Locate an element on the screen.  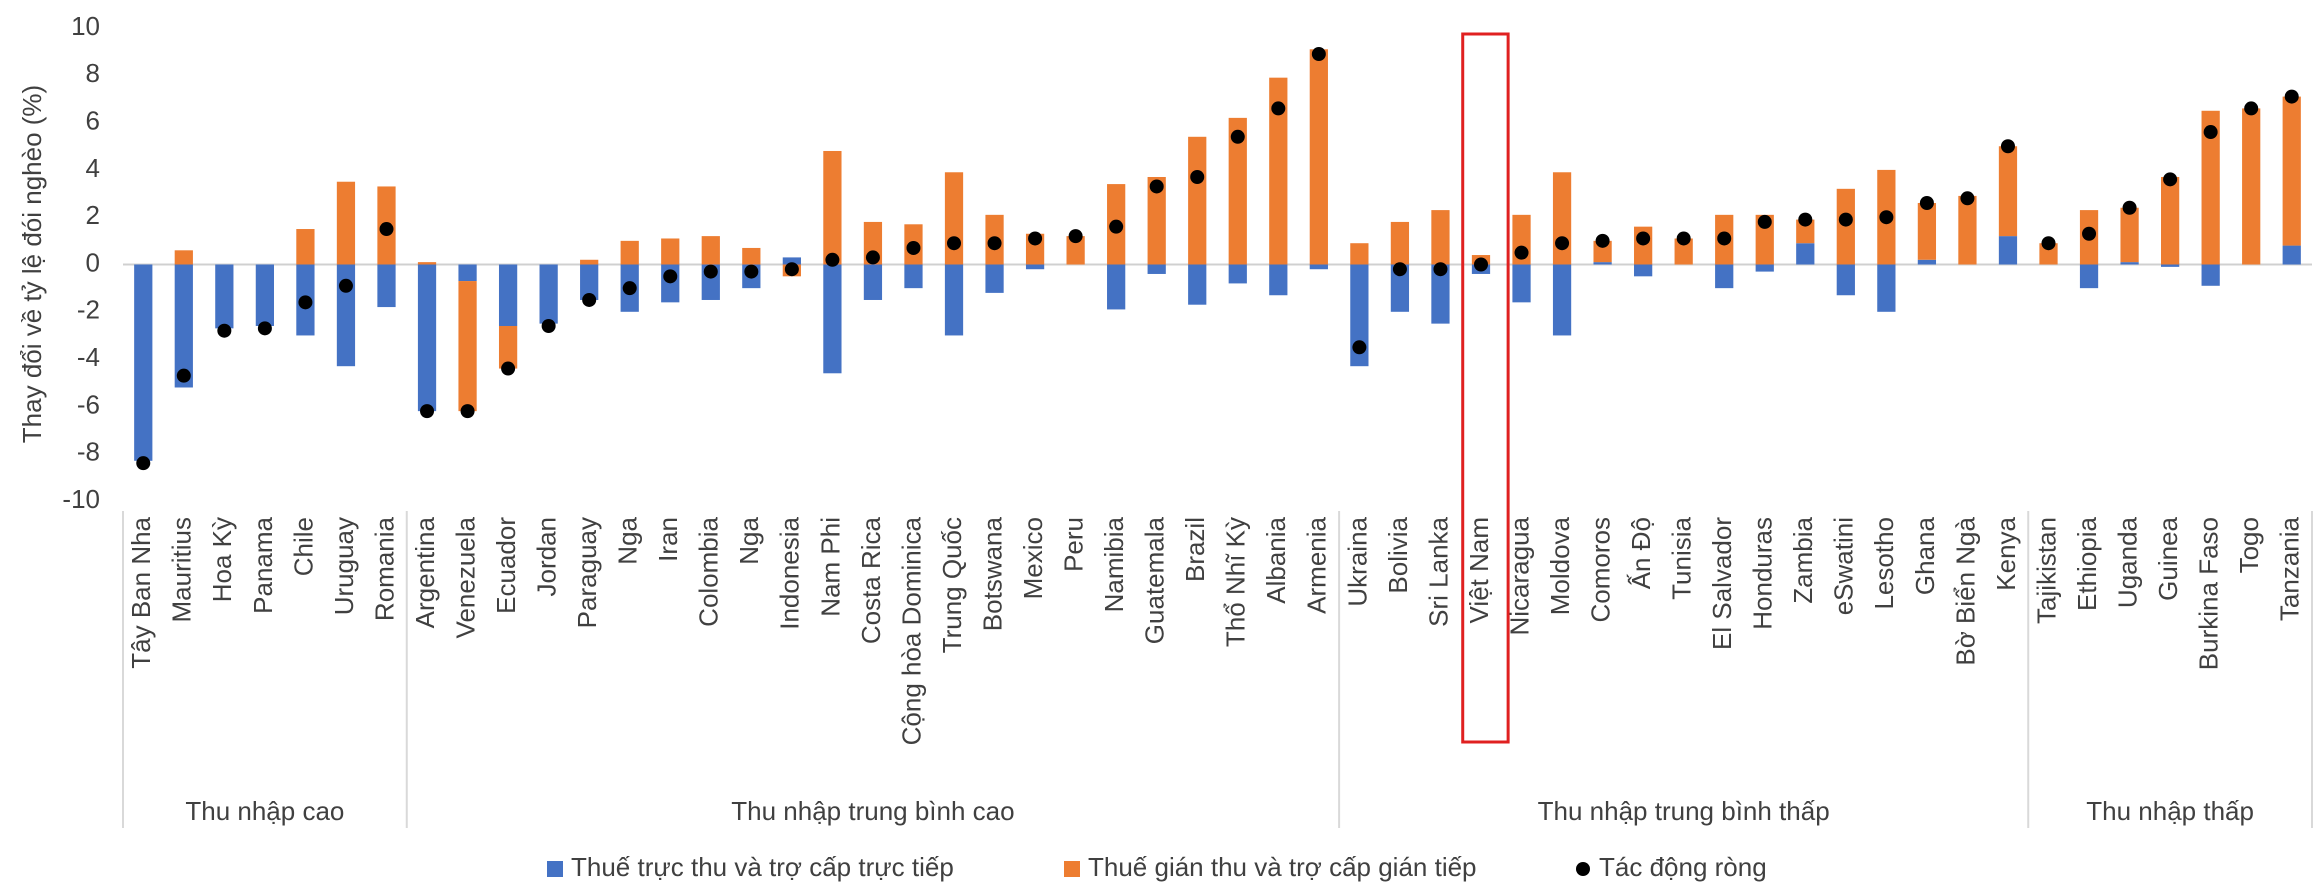
x-tick-label: Costa Rica is located at coordinates (871, 580).